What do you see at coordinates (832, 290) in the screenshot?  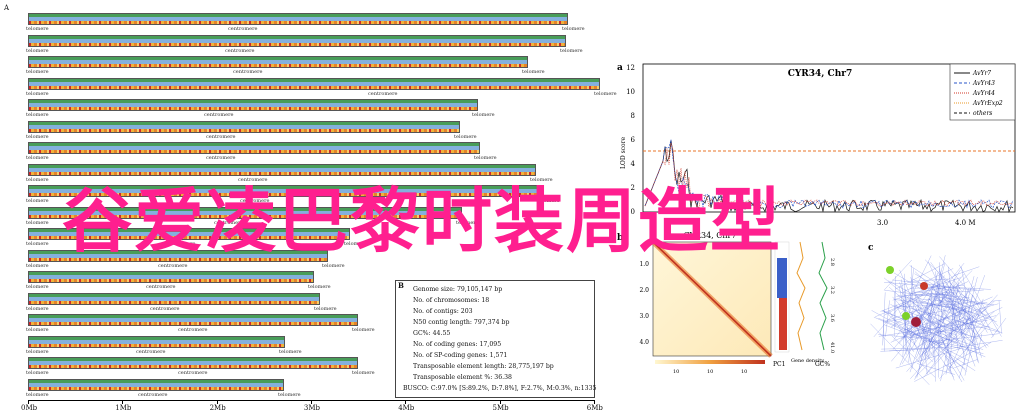 I see `track-tick-label: 3.2` at bounding box center [832, 290].